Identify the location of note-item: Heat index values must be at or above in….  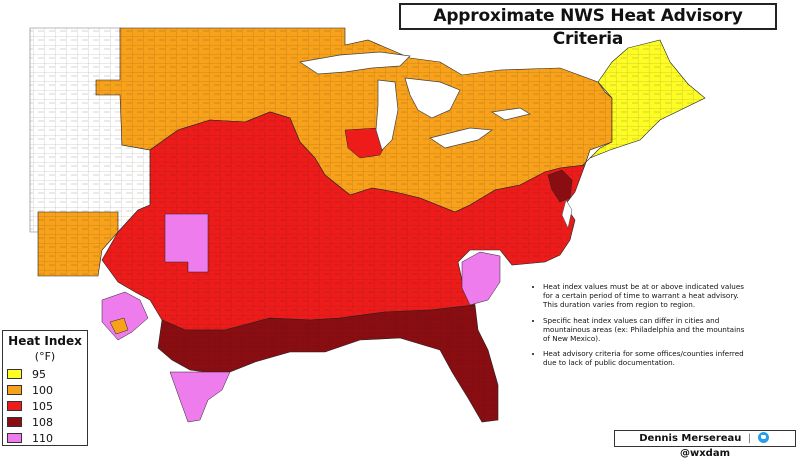
(644, 296).